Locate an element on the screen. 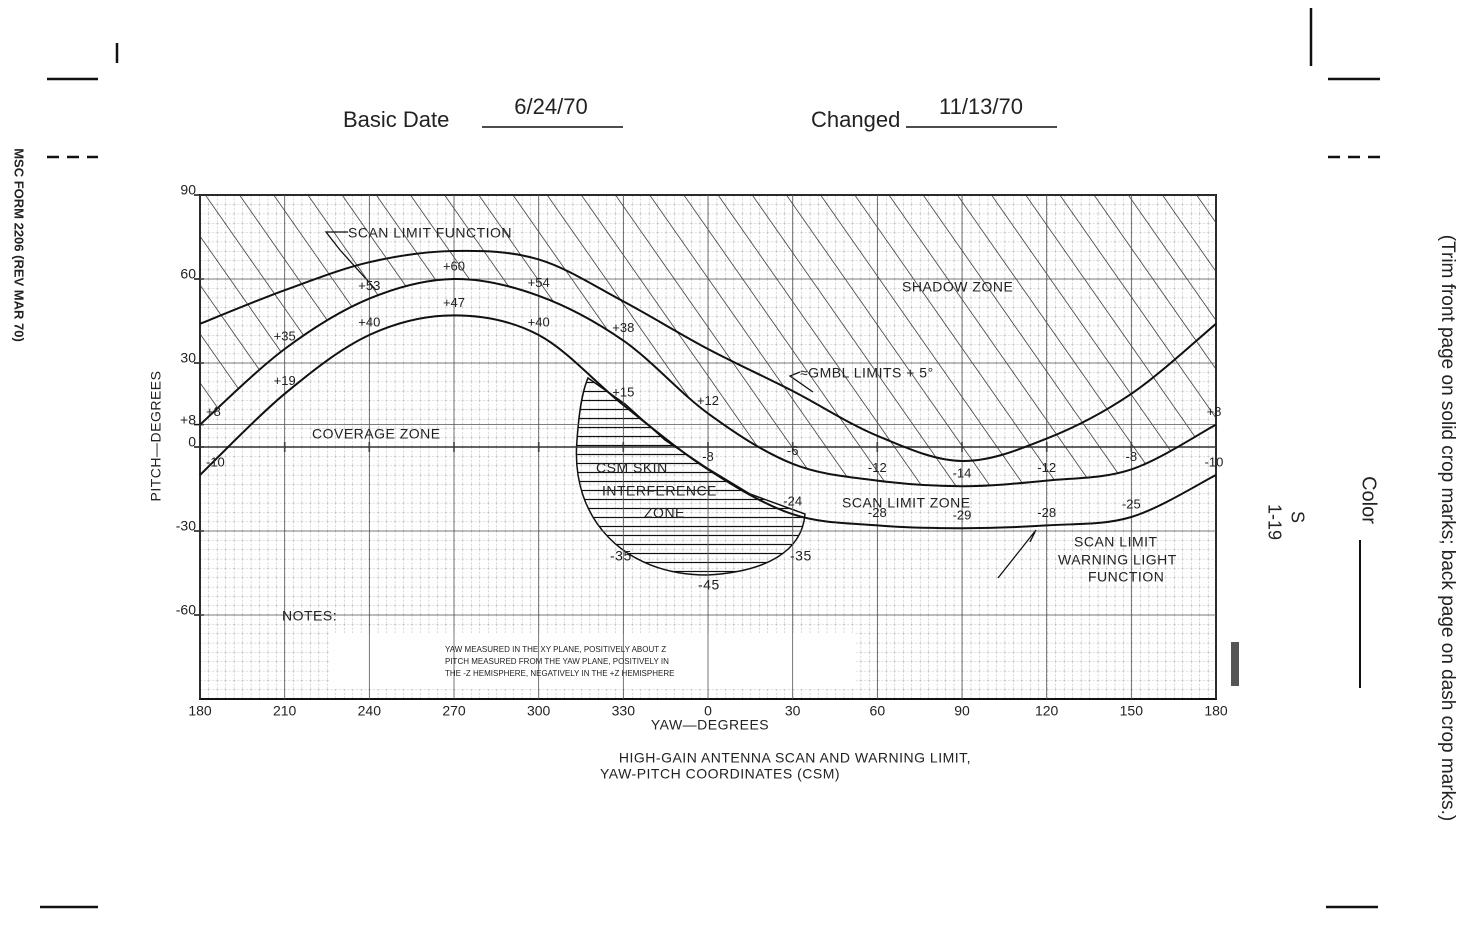 Image resolution: width=1481 pixels, height=930 pixels. x-tick-label: 30 is located at coordinates (793, 711).